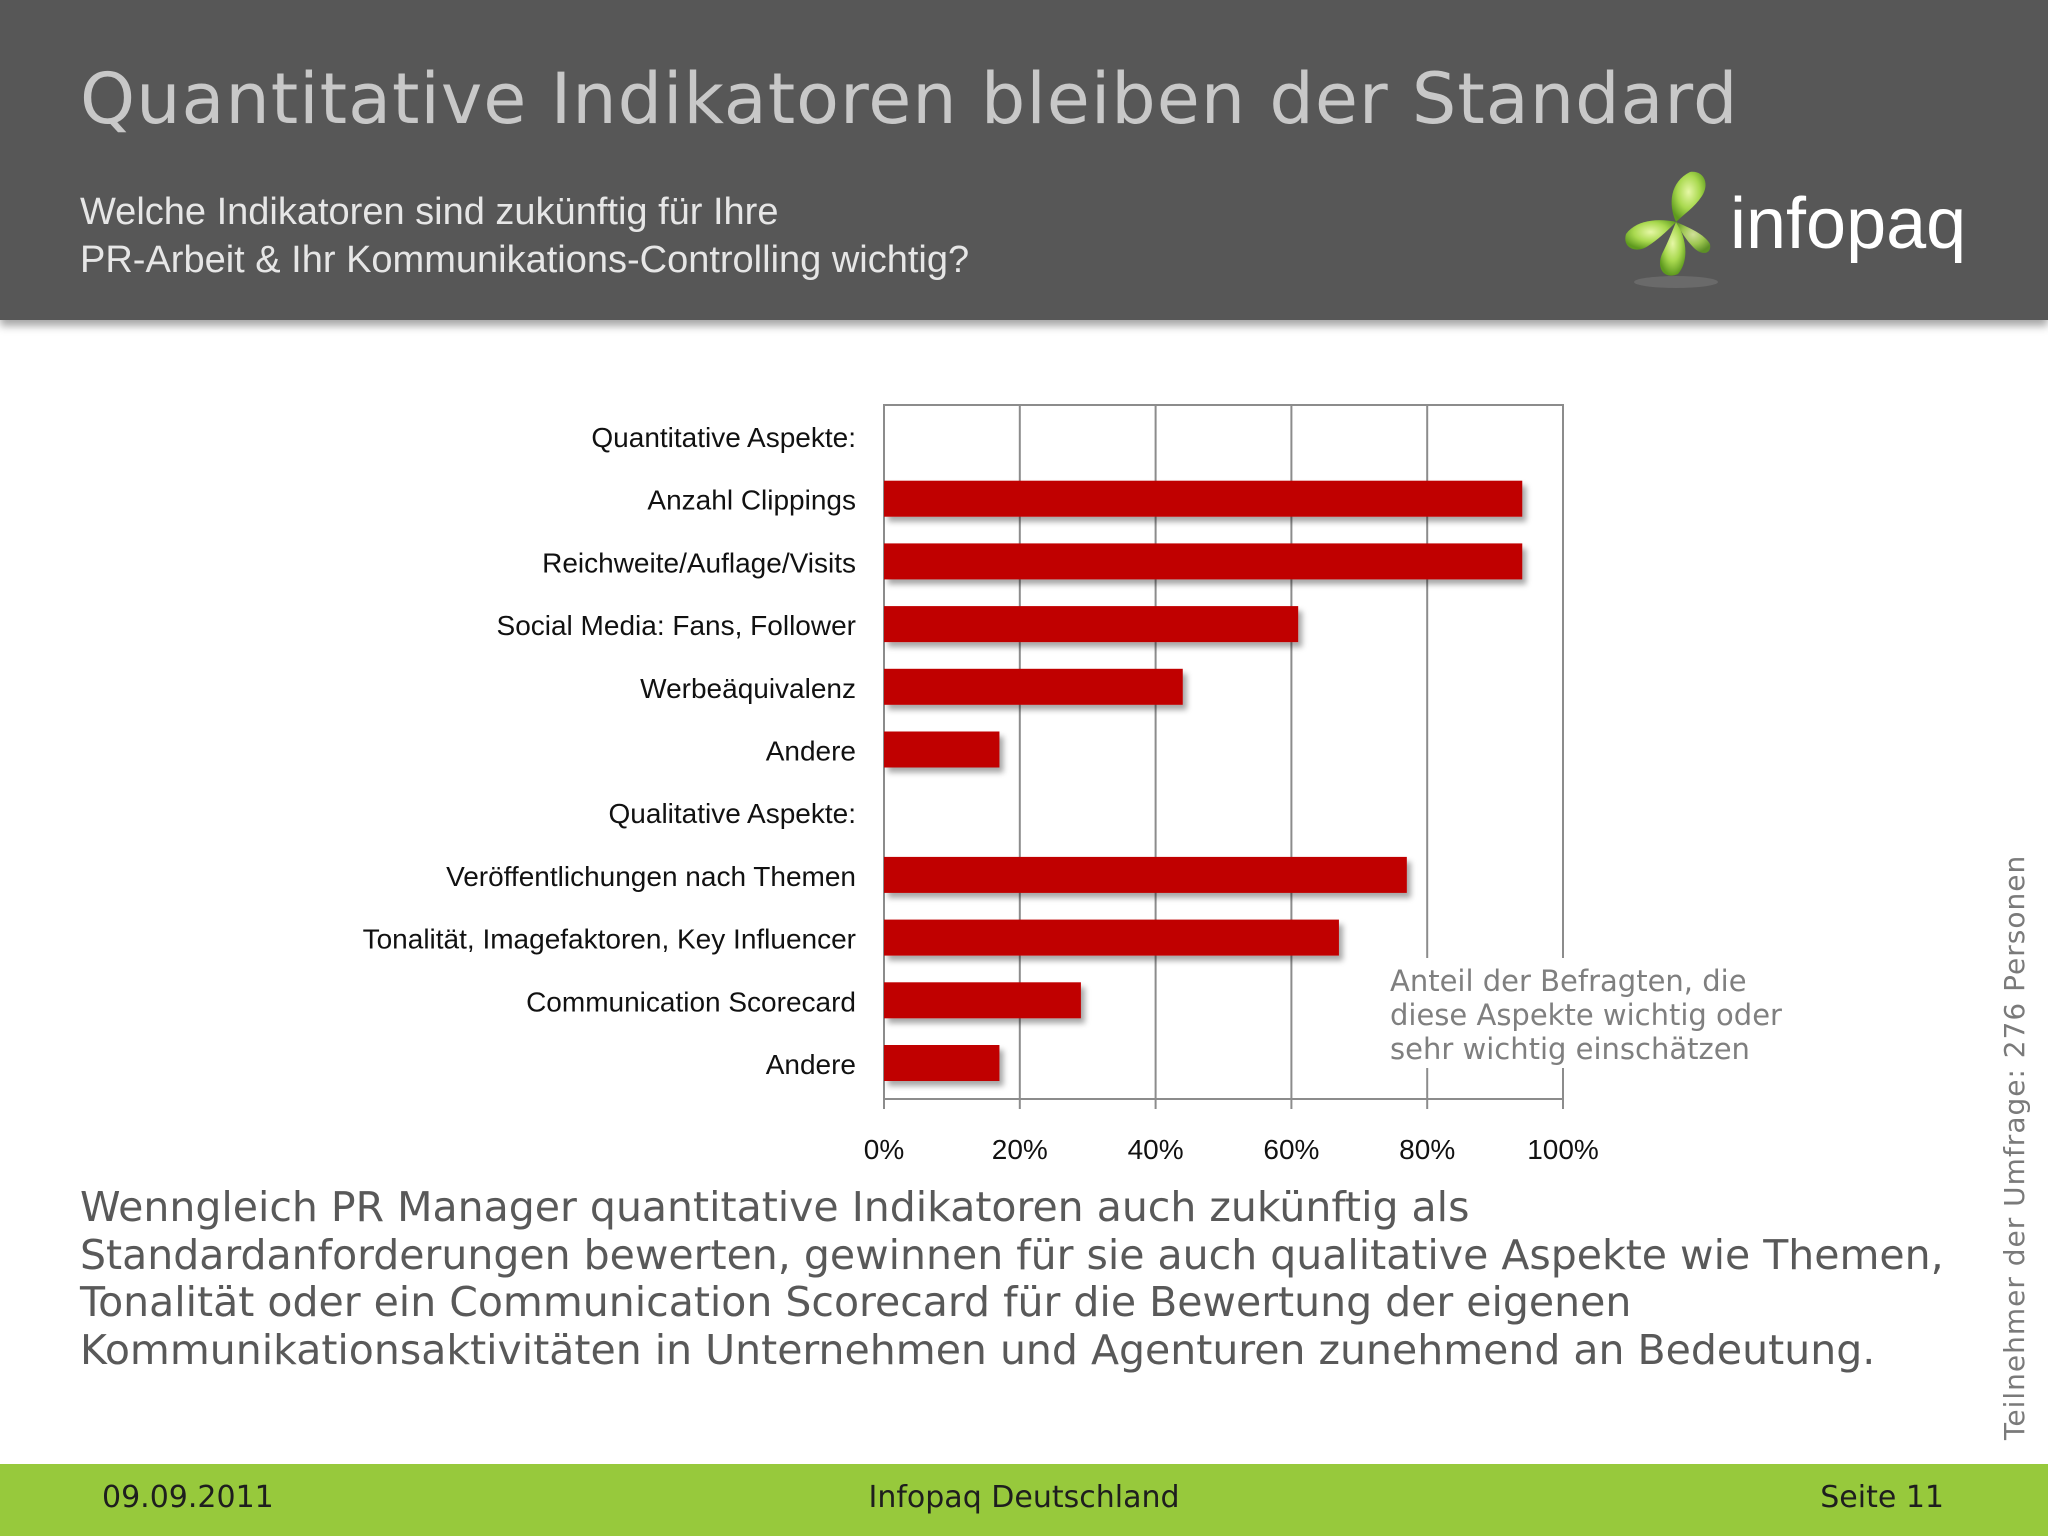 The image size is (2048, 1536). I want to click on footer-band: 09.09.2011 Infopaq Deutschland Seite 11, so click(1024, 1500).